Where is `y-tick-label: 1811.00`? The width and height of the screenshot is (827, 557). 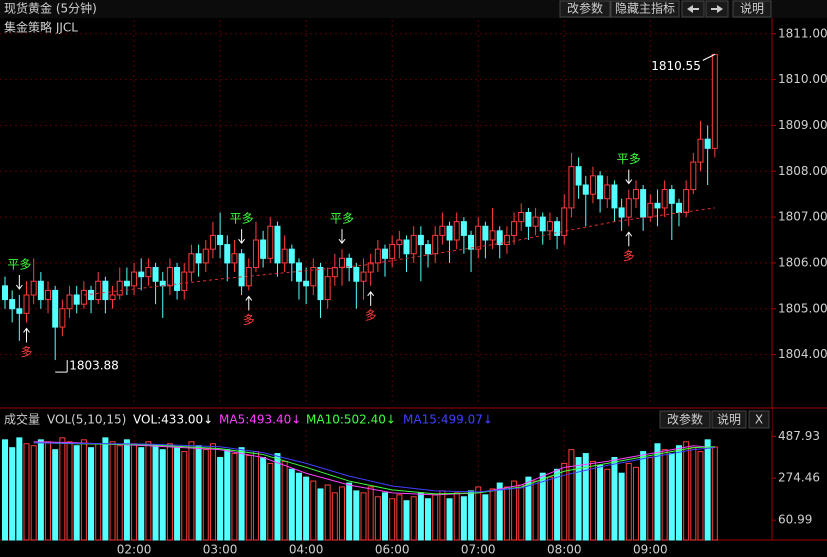 y-tick-label: 1811.00 is located at coordinates (802, 33).